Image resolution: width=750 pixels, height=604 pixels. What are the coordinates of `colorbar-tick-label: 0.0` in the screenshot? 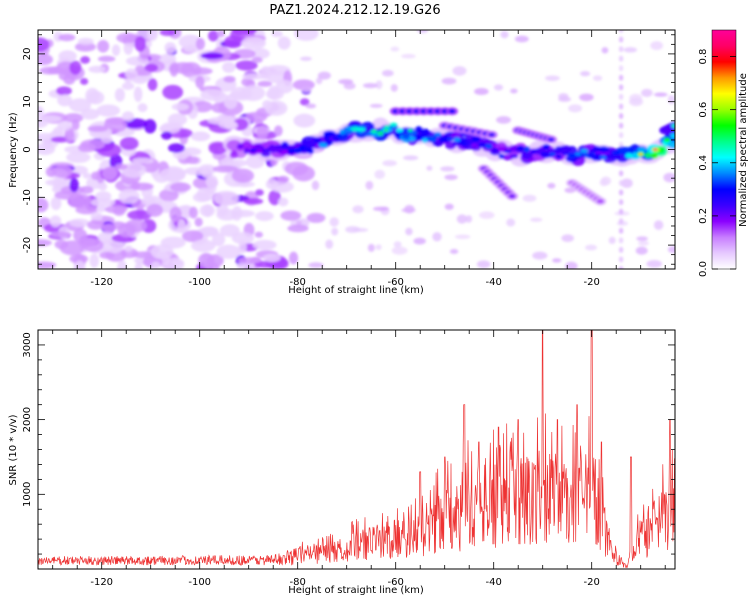 It's located at (703, 269).